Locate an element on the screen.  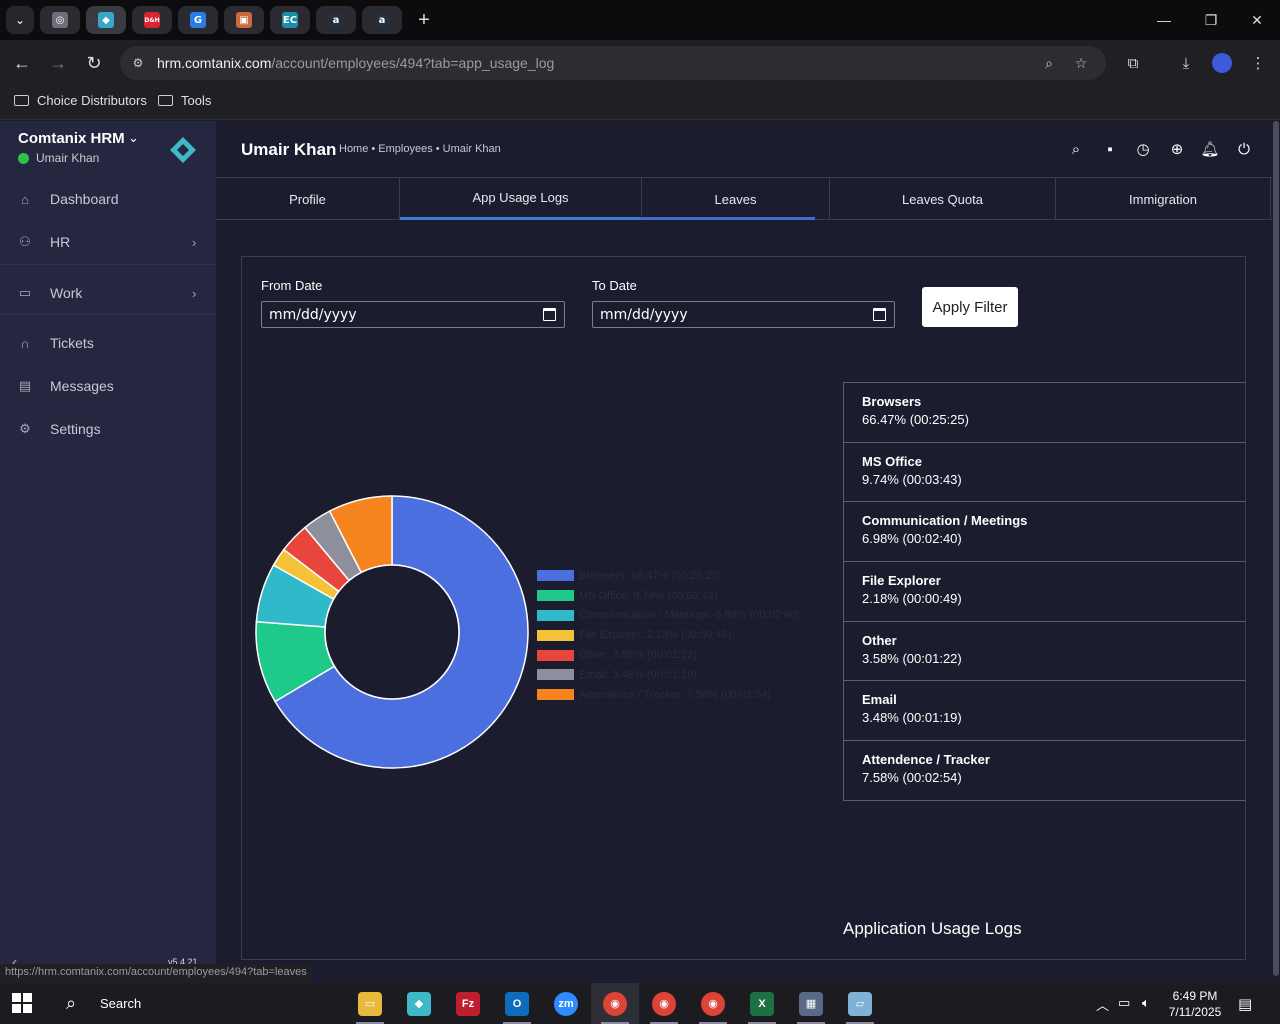
outlook-app: O is located at coordinates (517, 1003).